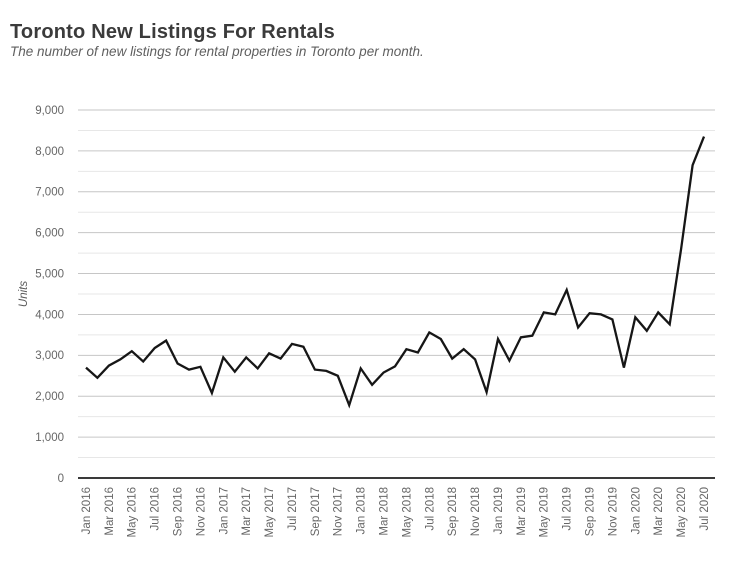  What do you see at coordinates (568, 508) in the screenshot?
I see `x-tick-label: Jul 2019` at bounding box center [568, 508].